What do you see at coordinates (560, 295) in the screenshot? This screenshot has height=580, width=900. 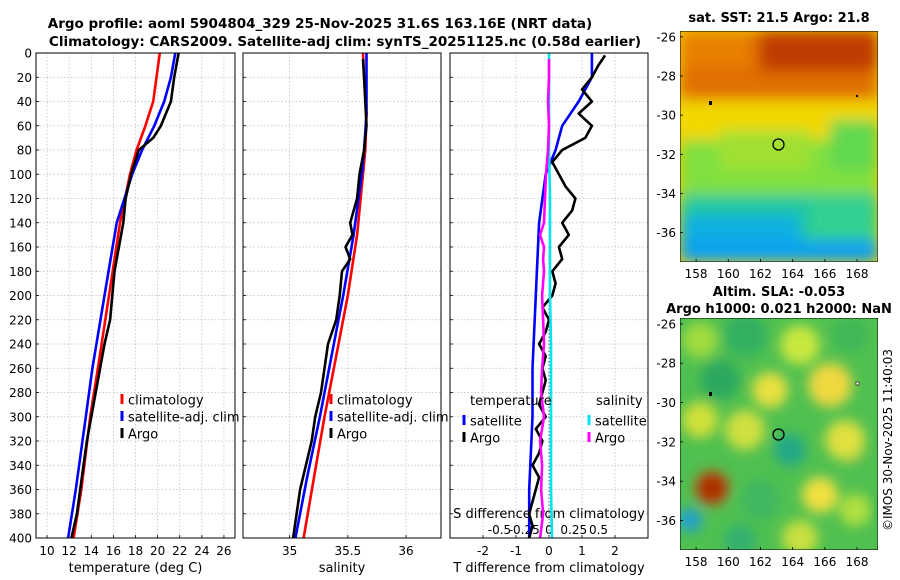 I see `series-line-temperature-satellite` at bounding box center [560, 295].